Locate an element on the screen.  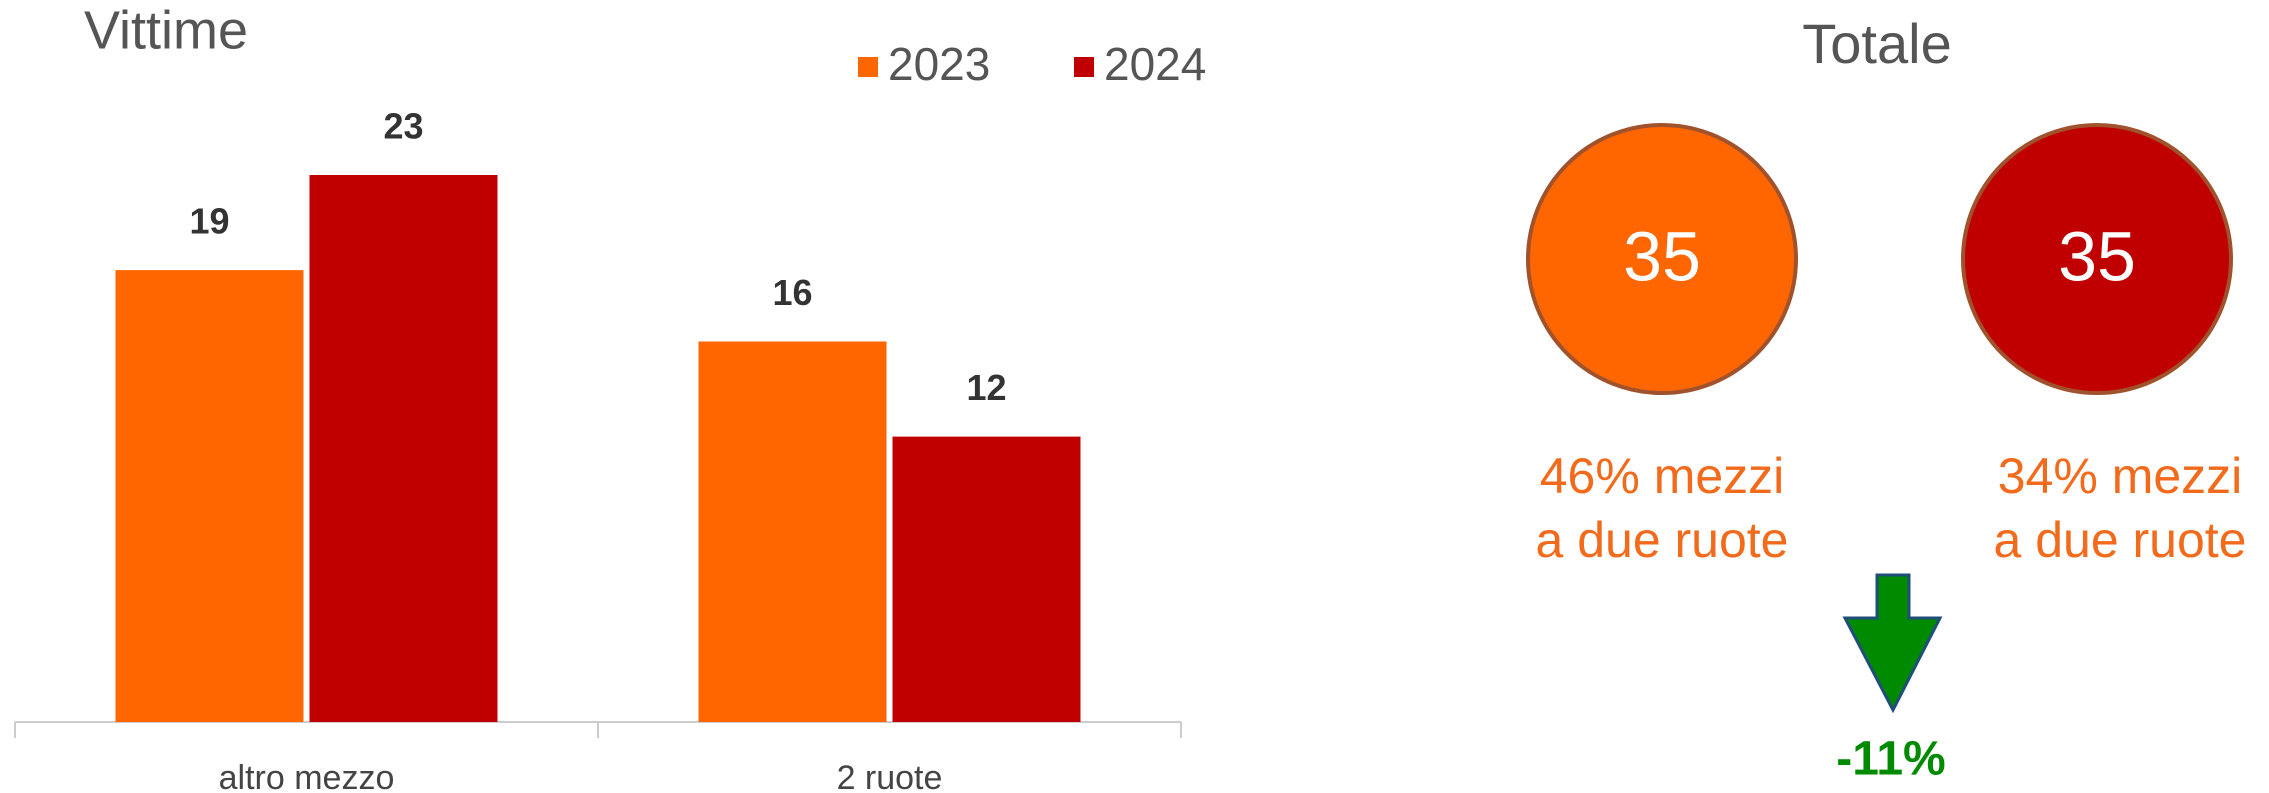
legend-label: 2024 is located at coordinates (1155, 64).